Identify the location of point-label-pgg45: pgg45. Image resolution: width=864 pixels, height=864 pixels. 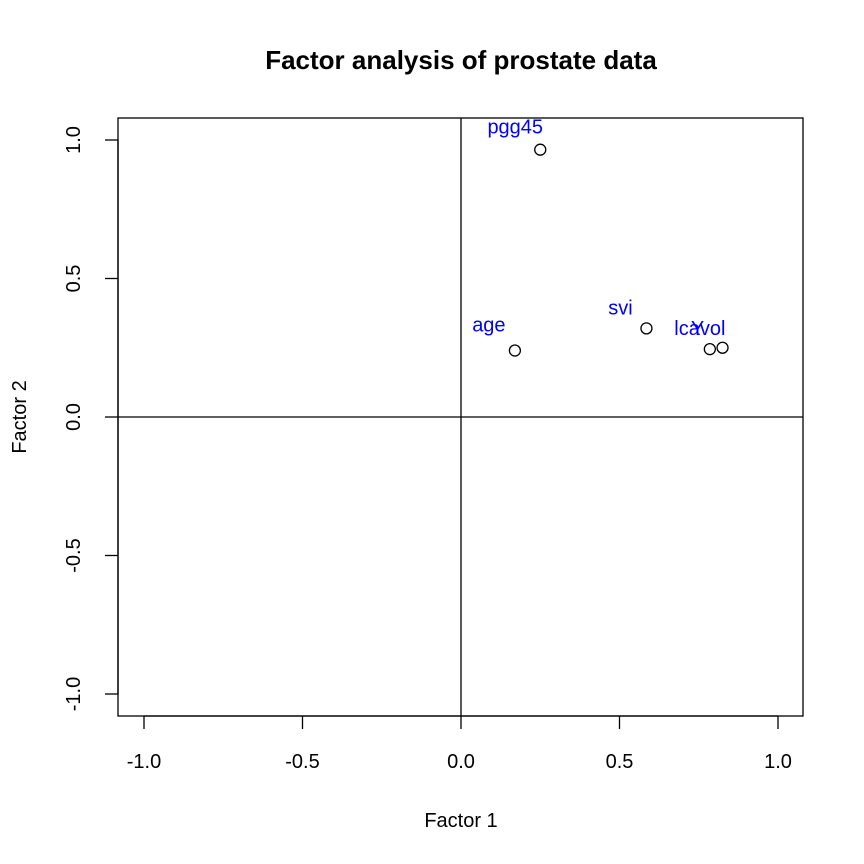
(515, 128).